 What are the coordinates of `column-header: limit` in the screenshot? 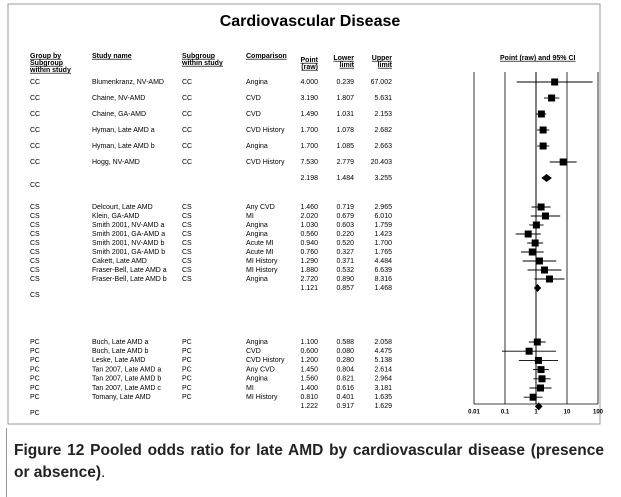 It's located at (385, 65).